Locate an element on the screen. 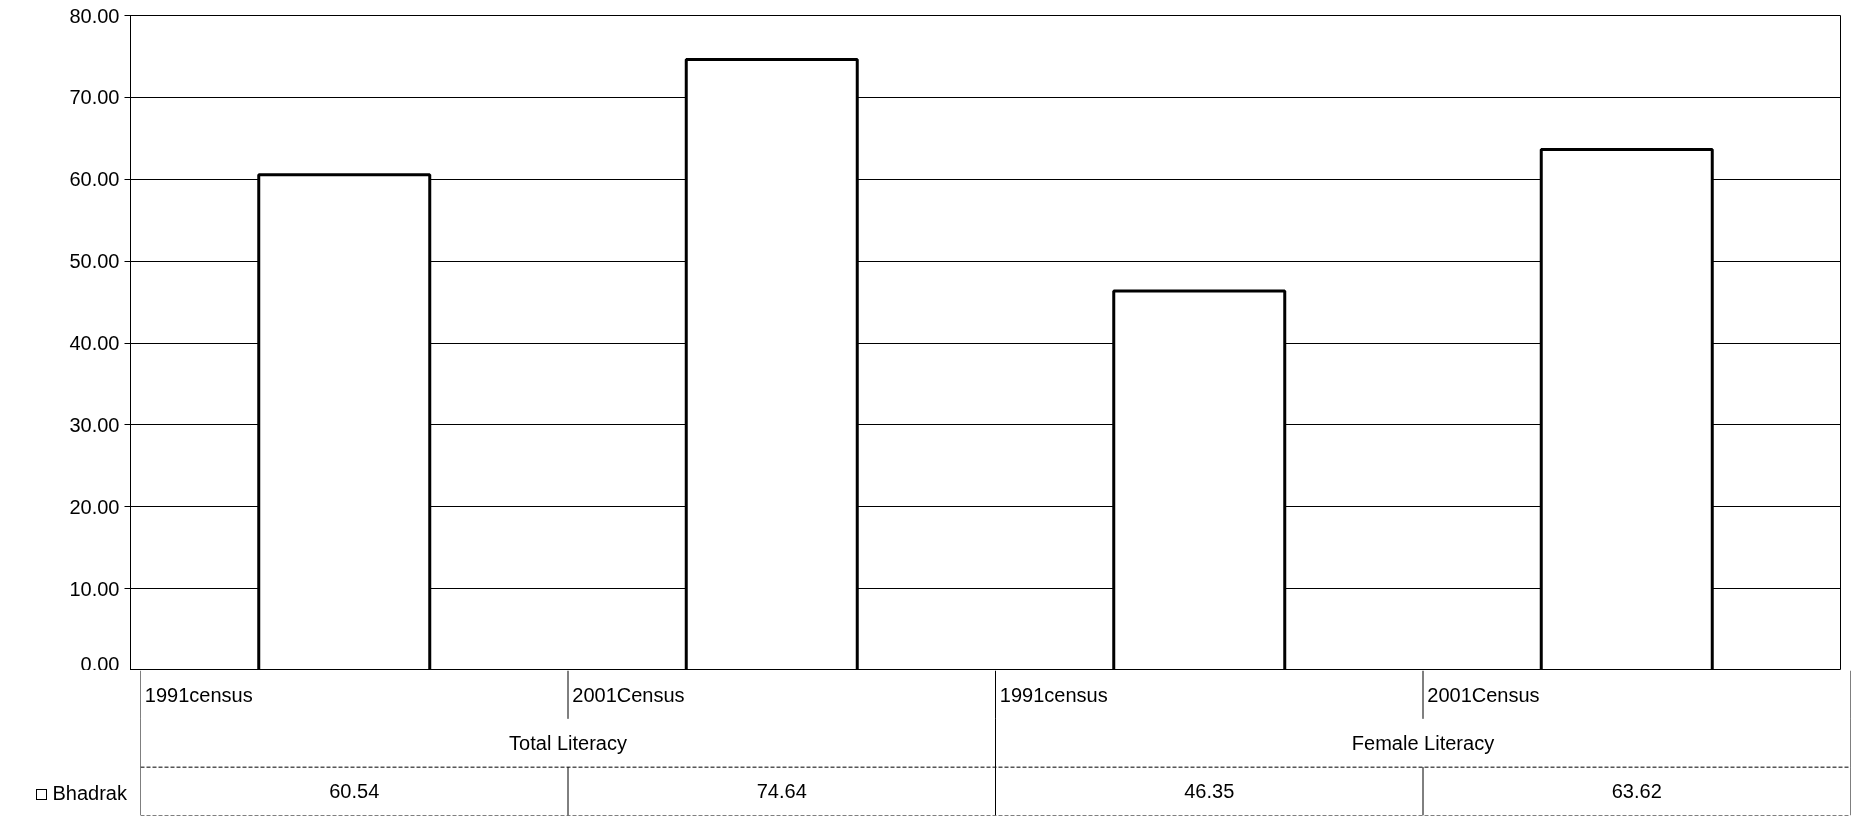 This screenshot has width=1876, height=829. legend-label: Bhadrak is located at coordinates (89, 793).